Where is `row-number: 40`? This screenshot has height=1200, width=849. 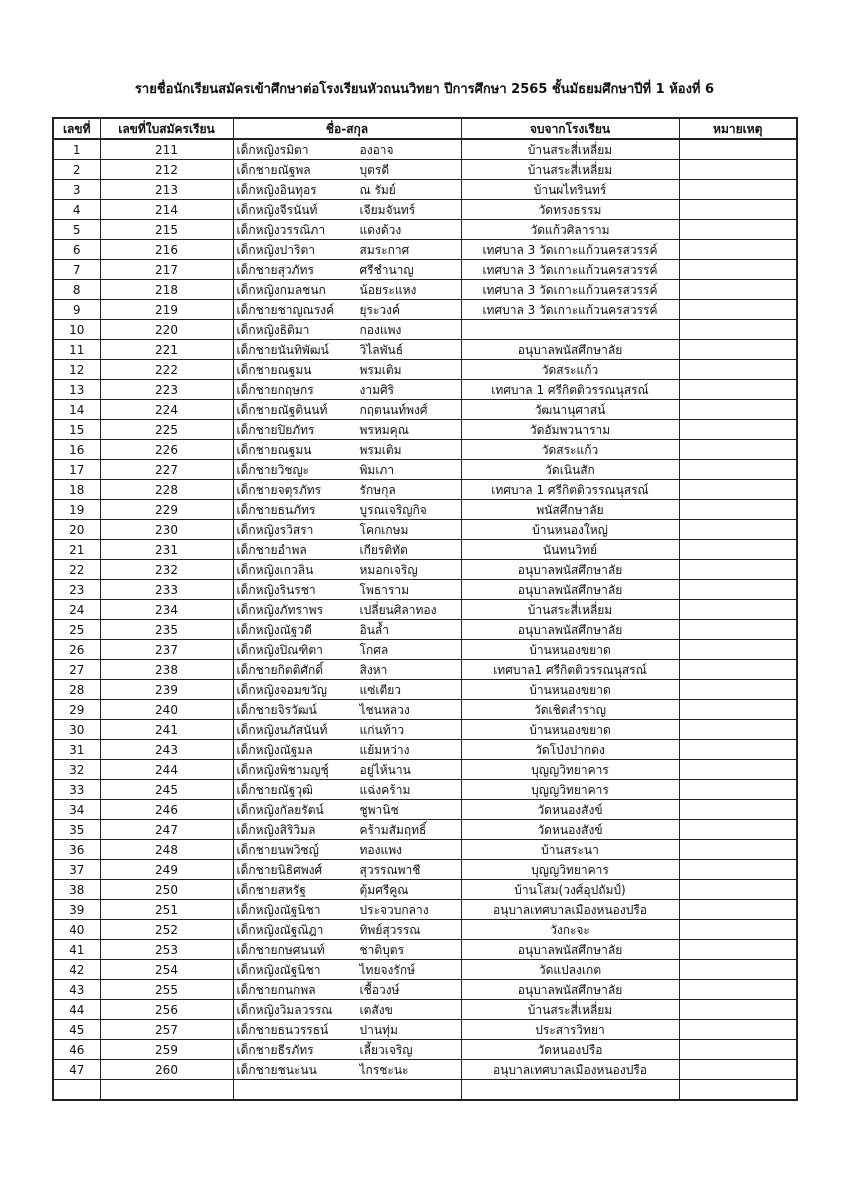 row-number: 40 is located at coordinates (76, 929).